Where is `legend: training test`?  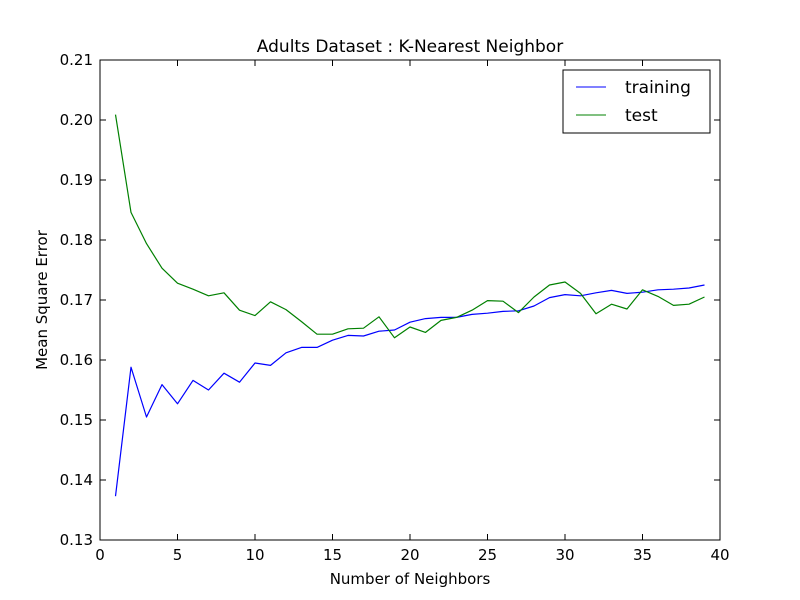 legend: training test is located at coordinates (636, 101).